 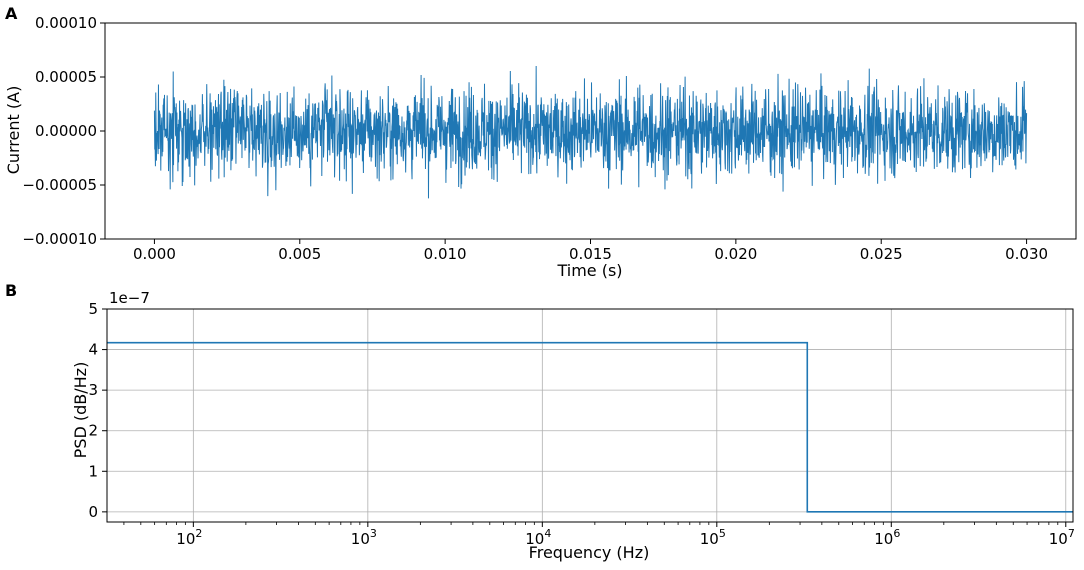 I want to click on y-axis-title-b: PSD (dB/Hz), so click(x=80, y=410).